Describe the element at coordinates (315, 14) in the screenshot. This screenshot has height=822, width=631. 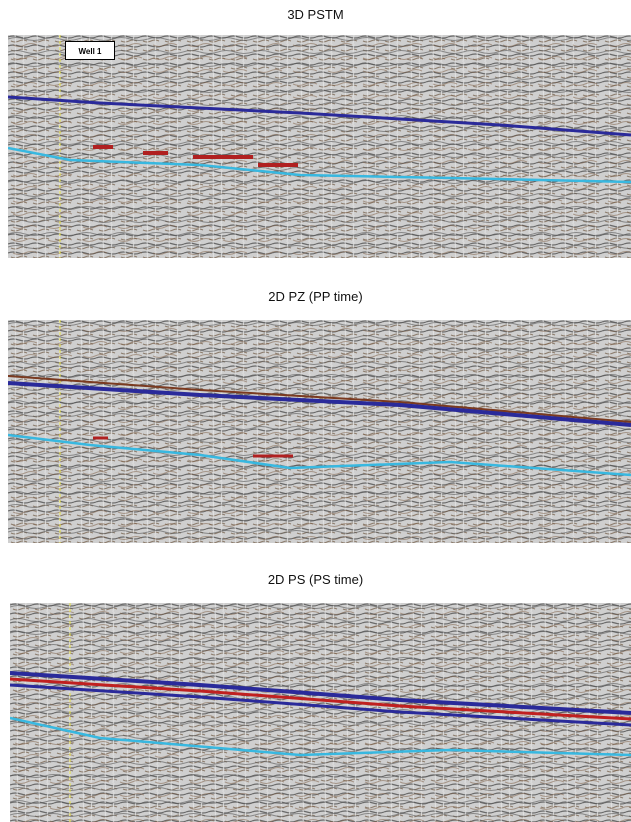
I see `panel-title: 3D PSTM` at that location.